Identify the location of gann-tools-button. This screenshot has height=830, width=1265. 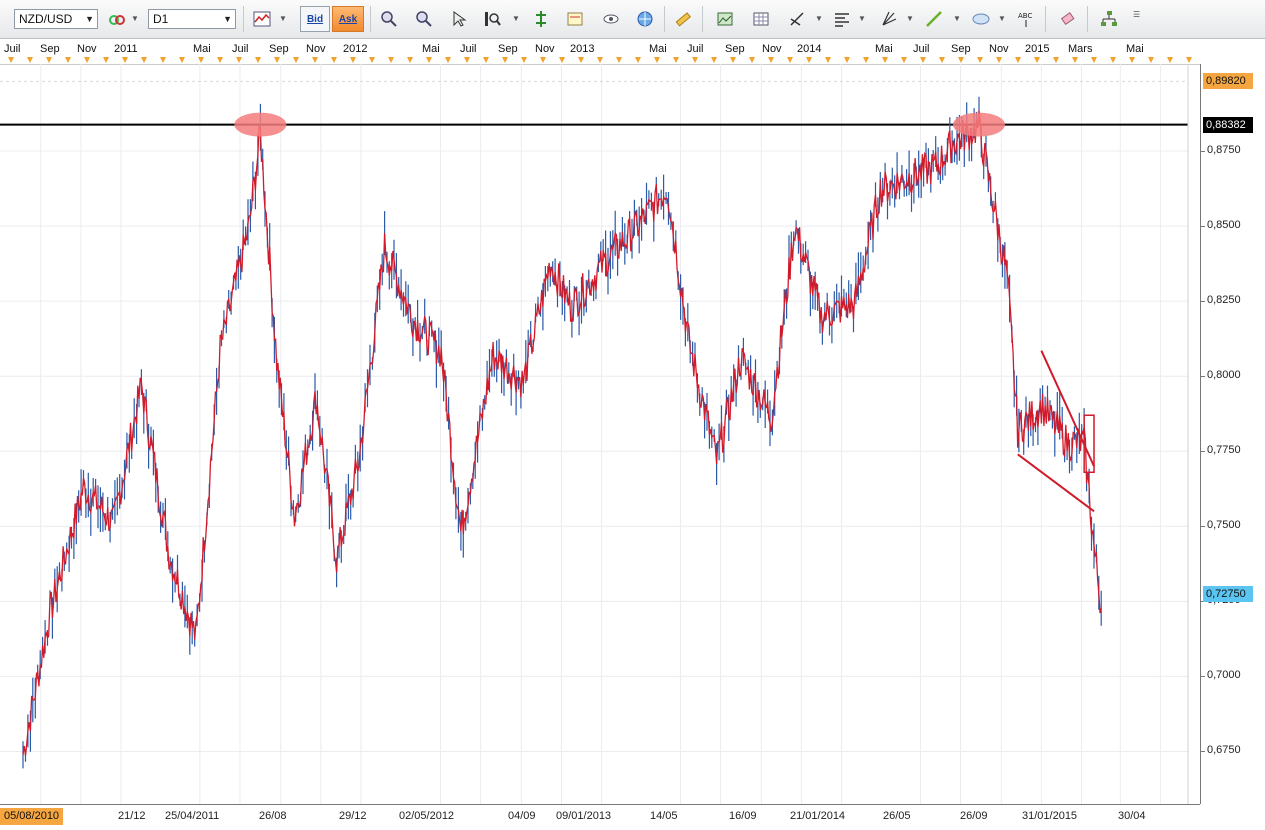
(889, 19).